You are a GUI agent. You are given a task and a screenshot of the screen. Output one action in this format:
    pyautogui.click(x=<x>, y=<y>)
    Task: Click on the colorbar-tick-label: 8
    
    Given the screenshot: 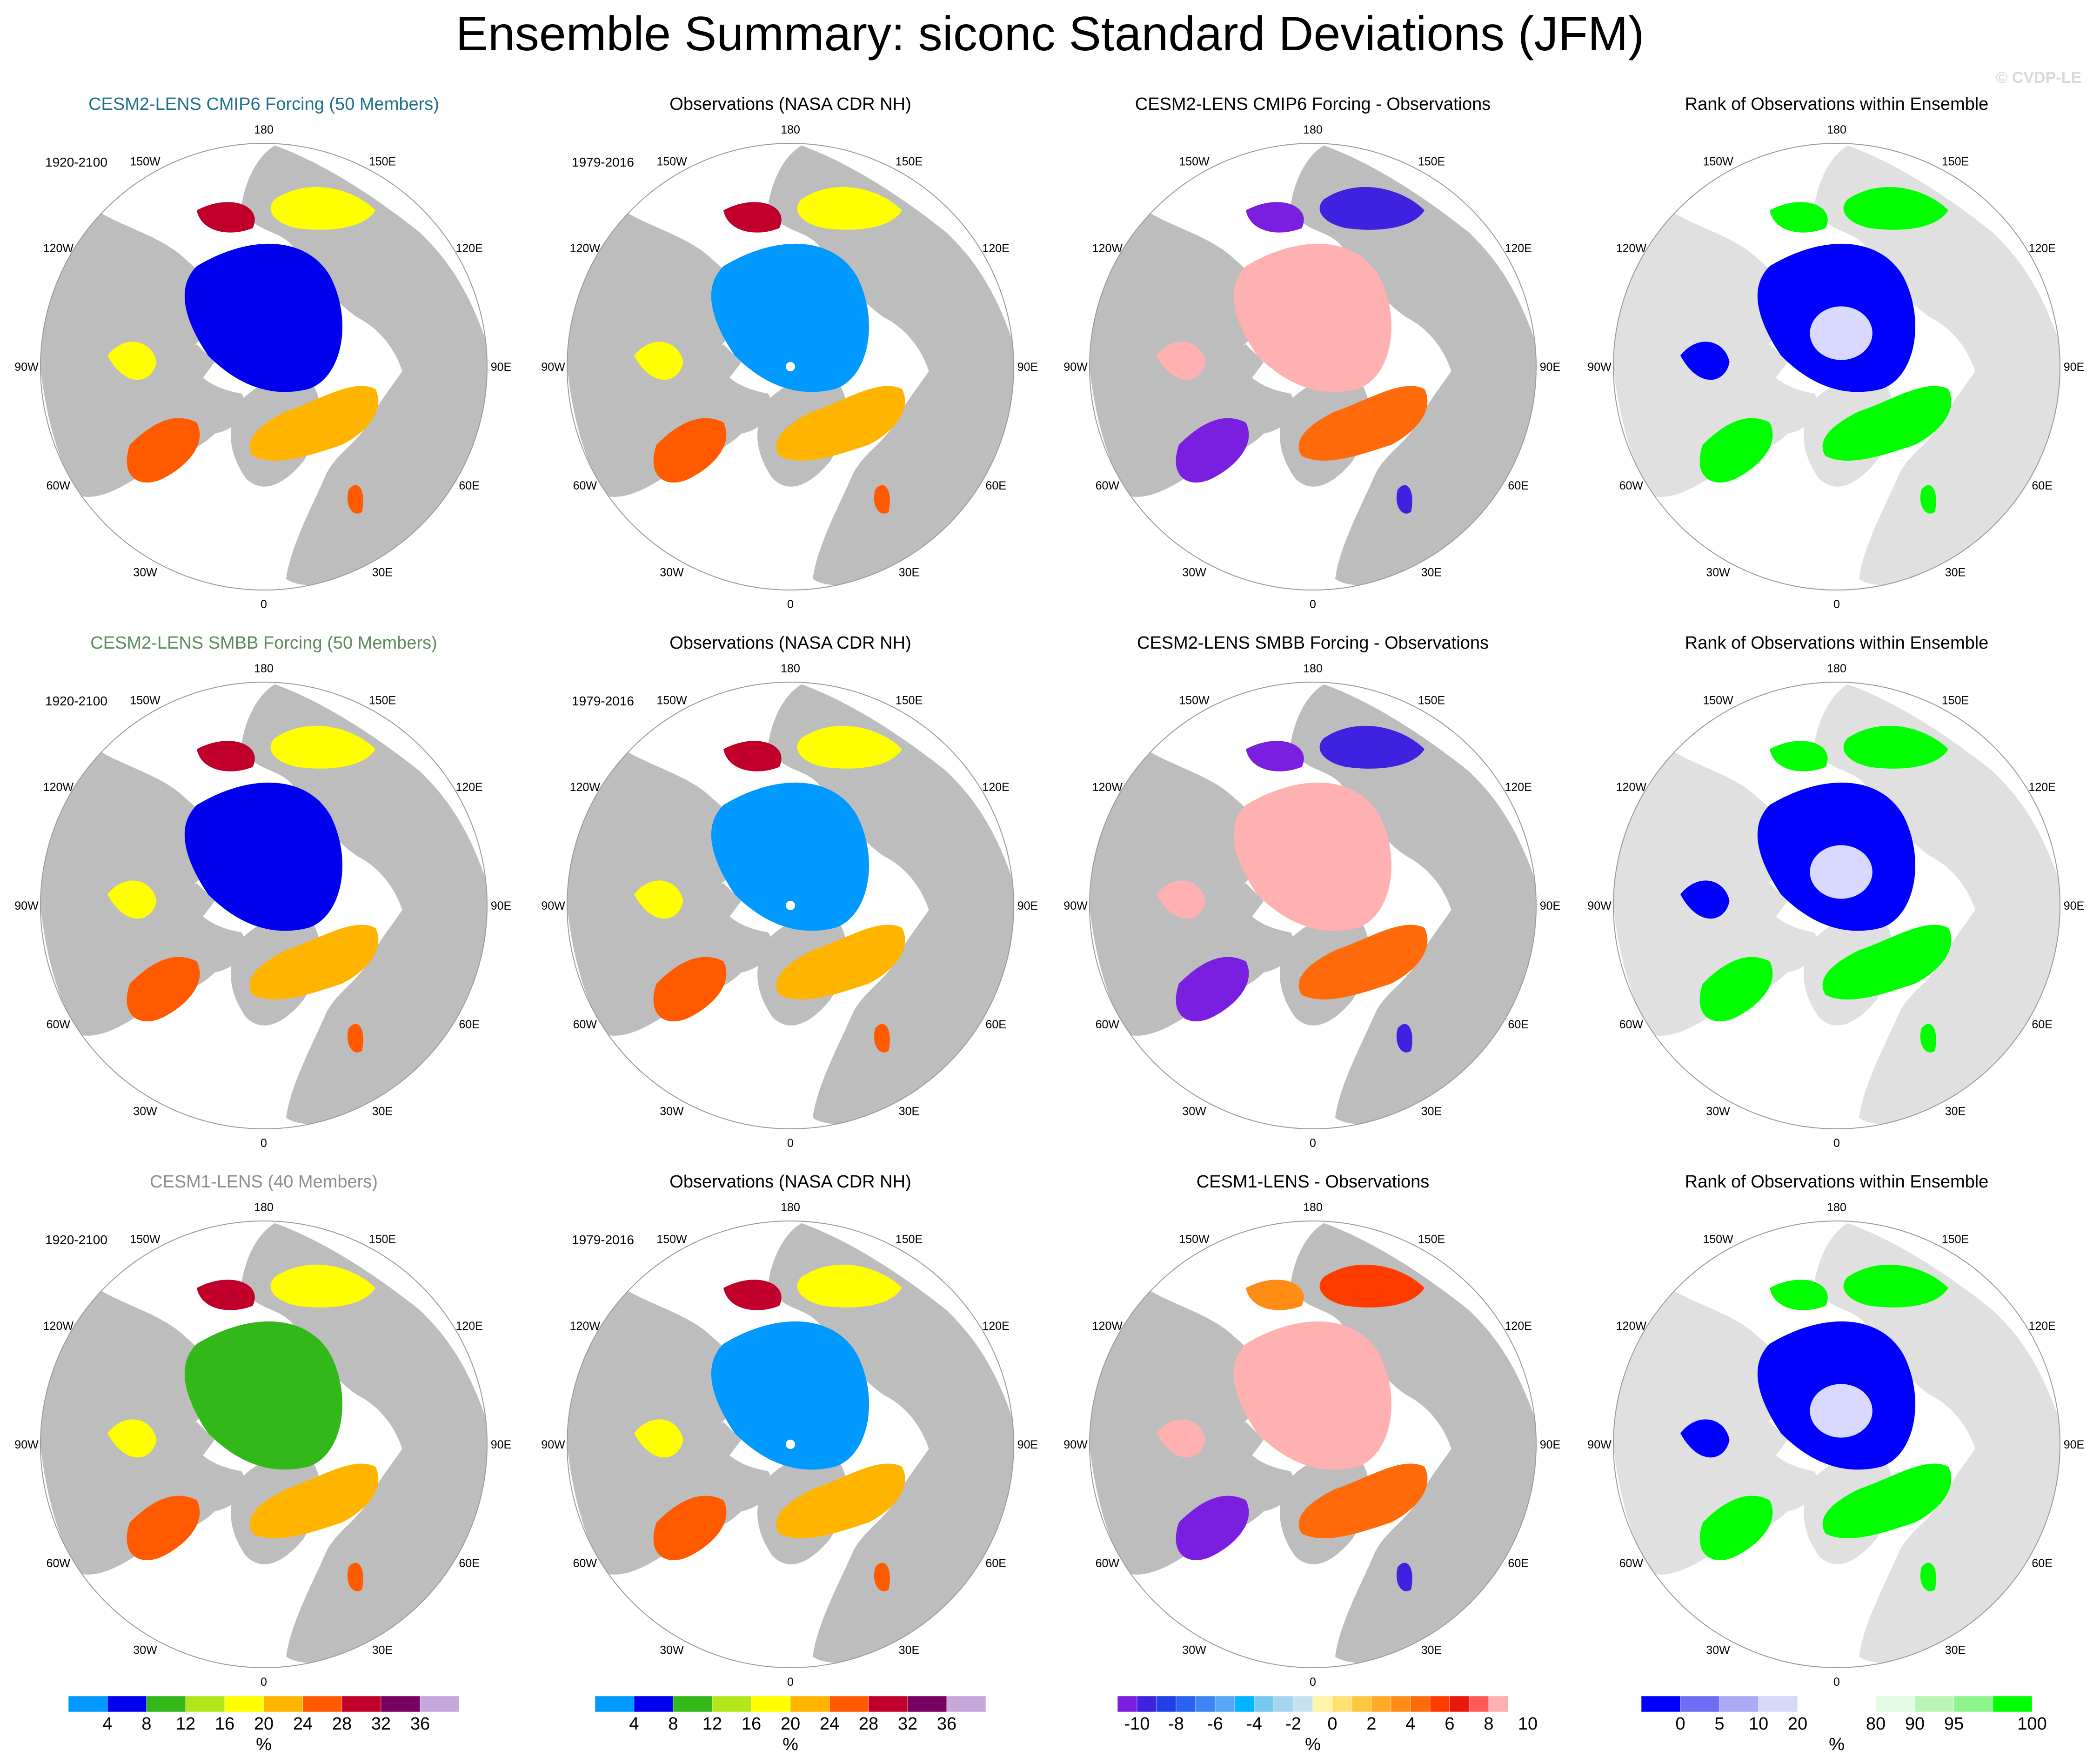 What is the action you would take?
    pyautogui.click(x=146, y=1724)
    